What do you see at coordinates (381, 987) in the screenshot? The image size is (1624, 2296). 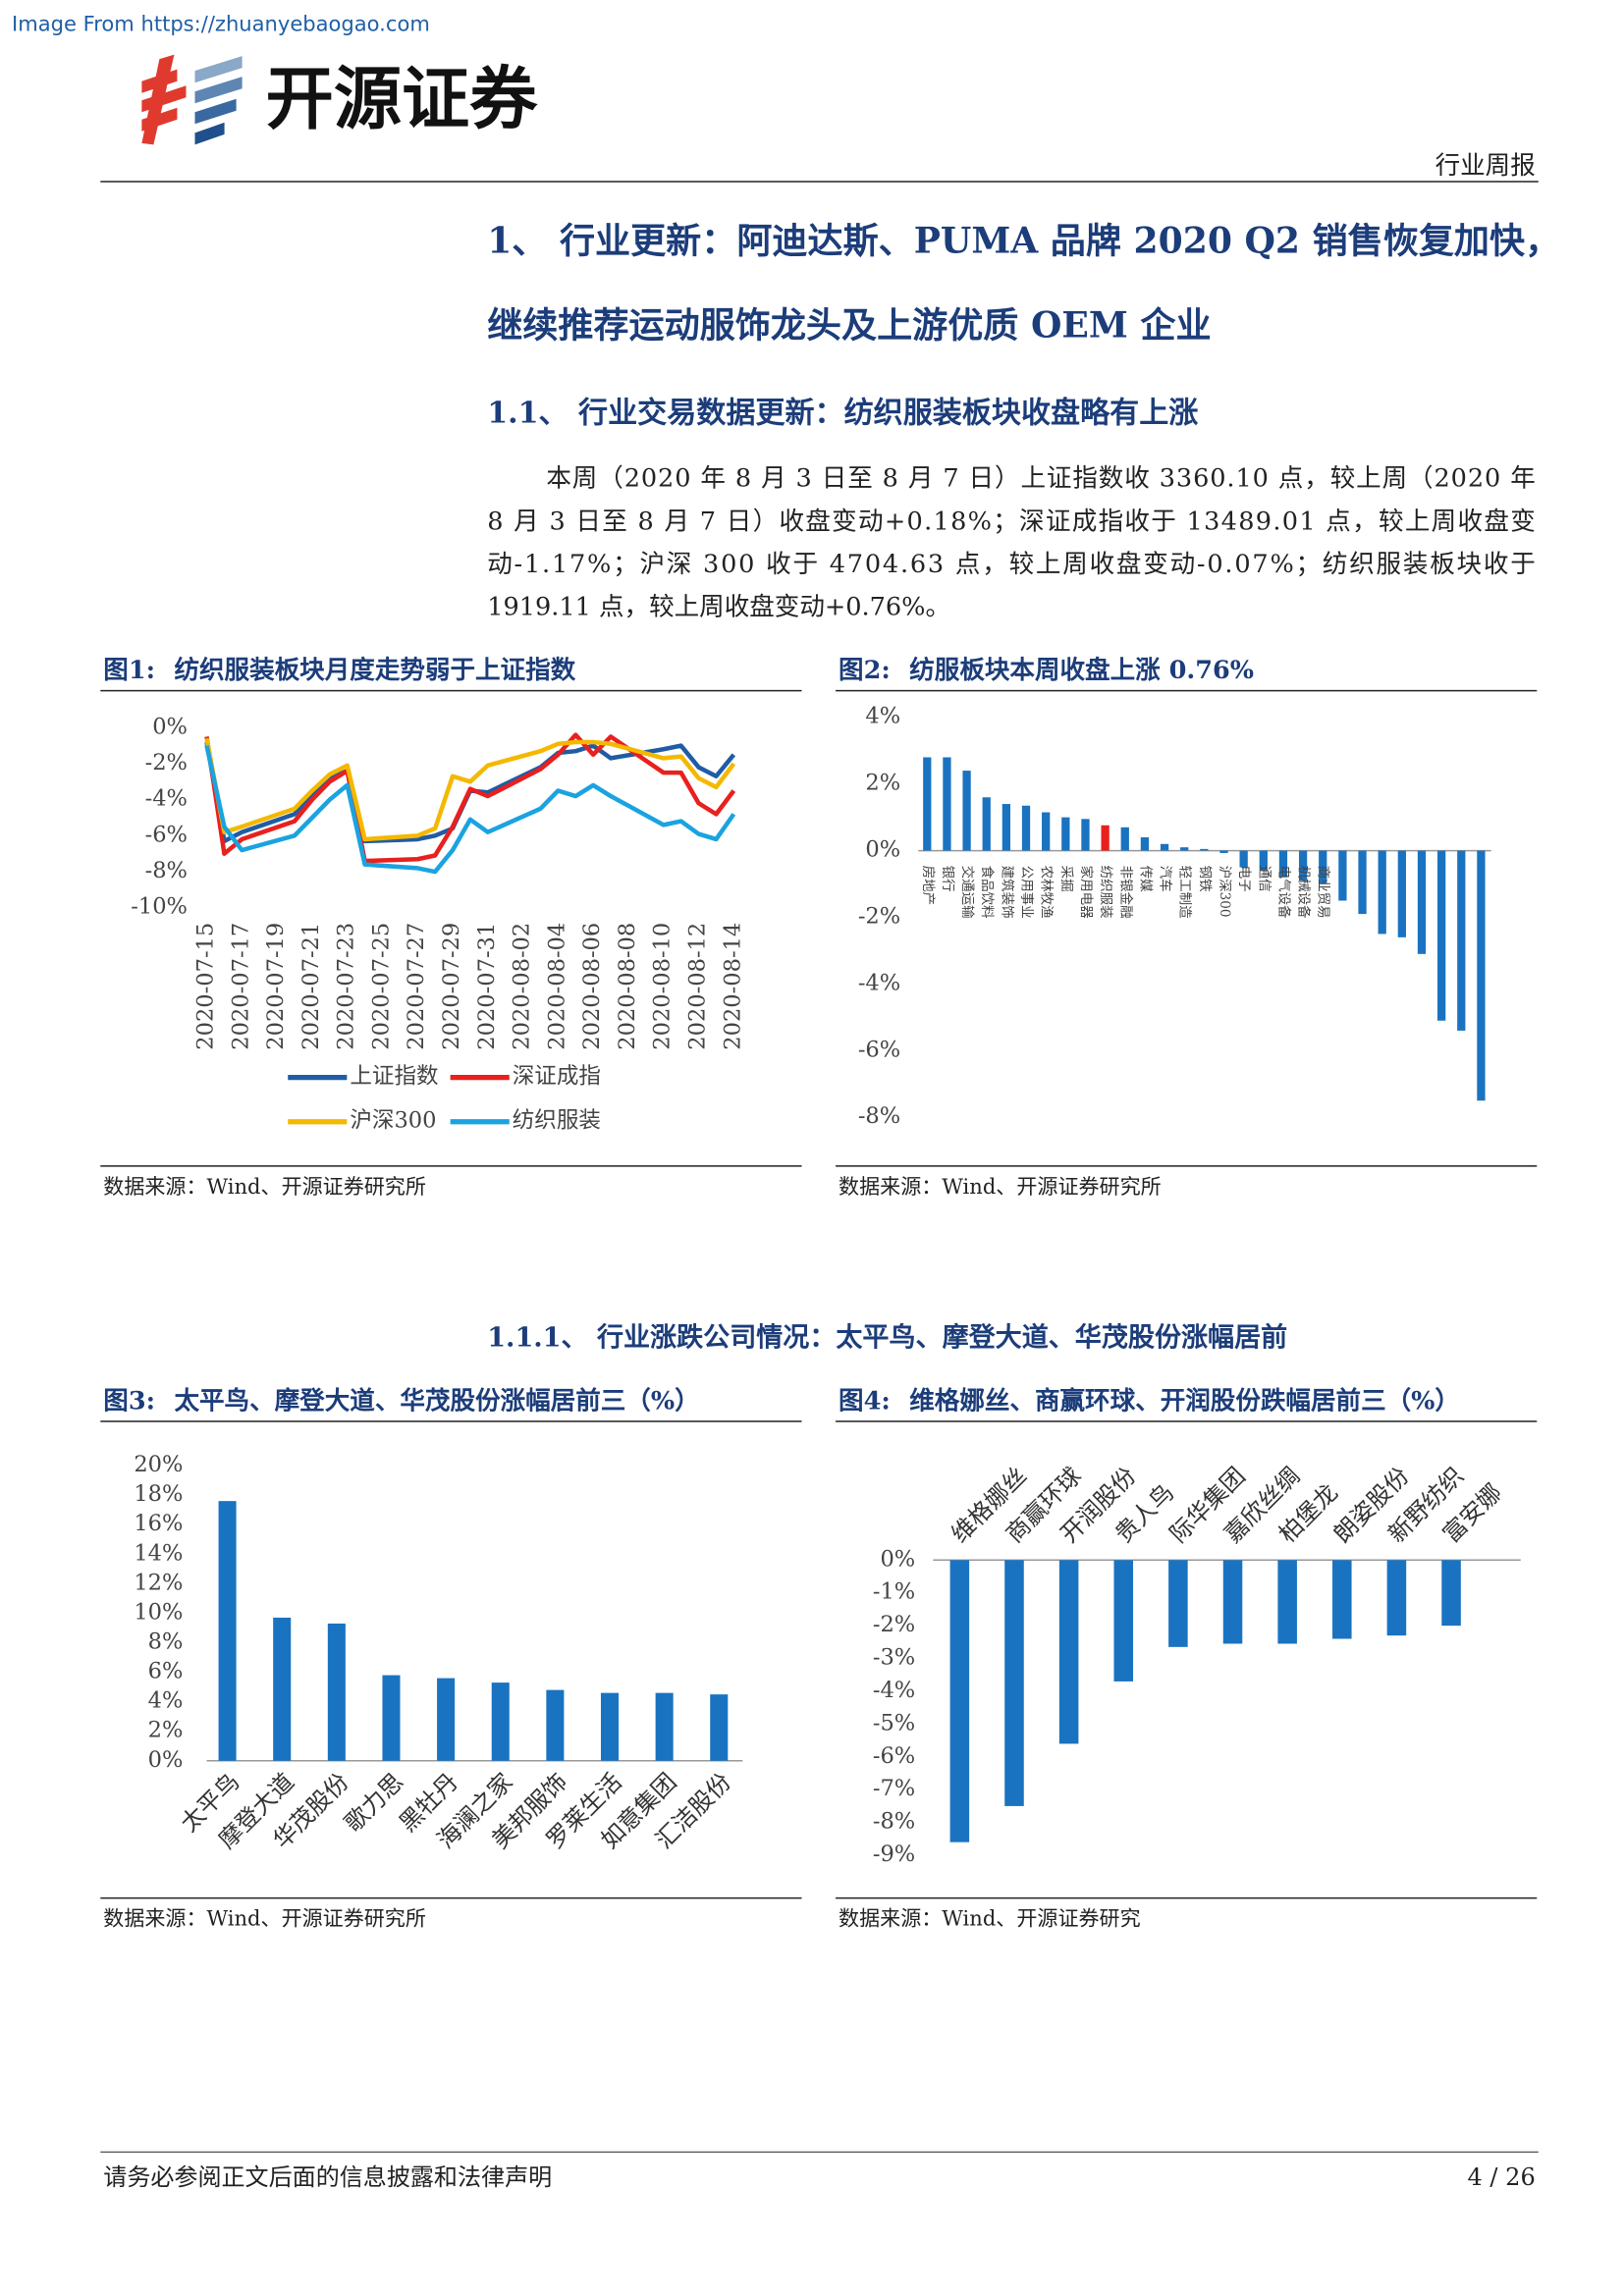 I see `x-tick-label: 2020-07-25` at bounding box center [381, 987].